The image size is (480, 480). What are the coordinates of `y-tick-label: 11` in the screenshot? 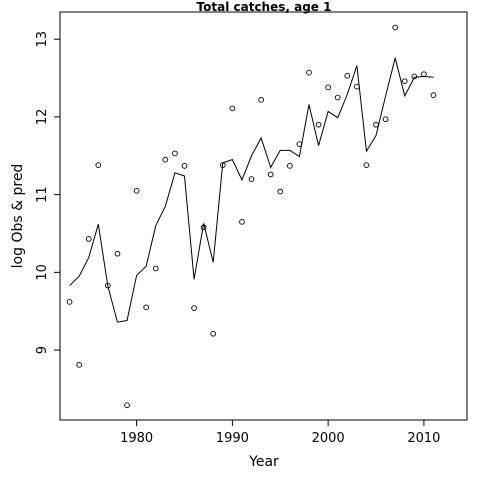 It's located at (42, 194).